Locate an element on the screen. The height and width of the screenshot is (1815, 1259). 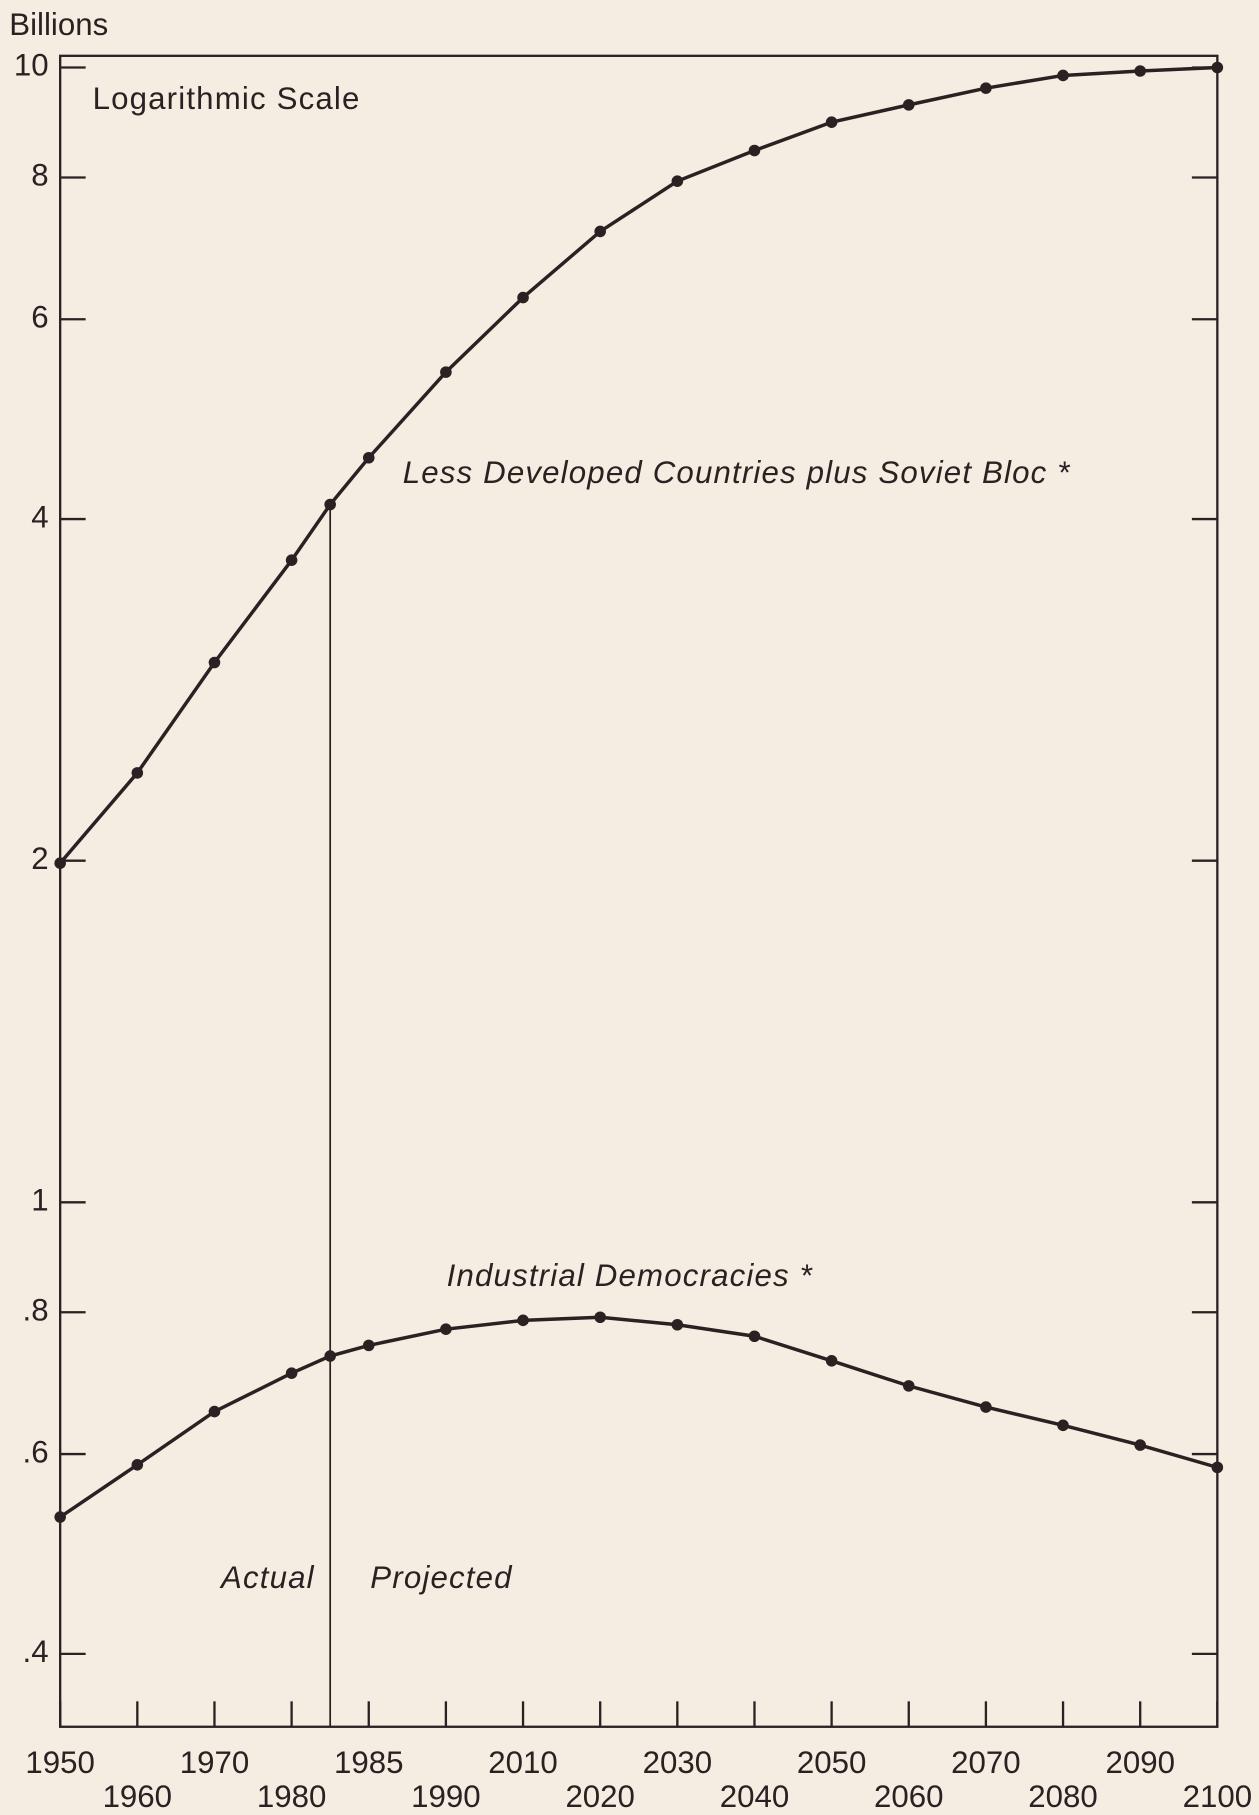
y-tick-label: 6 is located at coordinates (39, 317).